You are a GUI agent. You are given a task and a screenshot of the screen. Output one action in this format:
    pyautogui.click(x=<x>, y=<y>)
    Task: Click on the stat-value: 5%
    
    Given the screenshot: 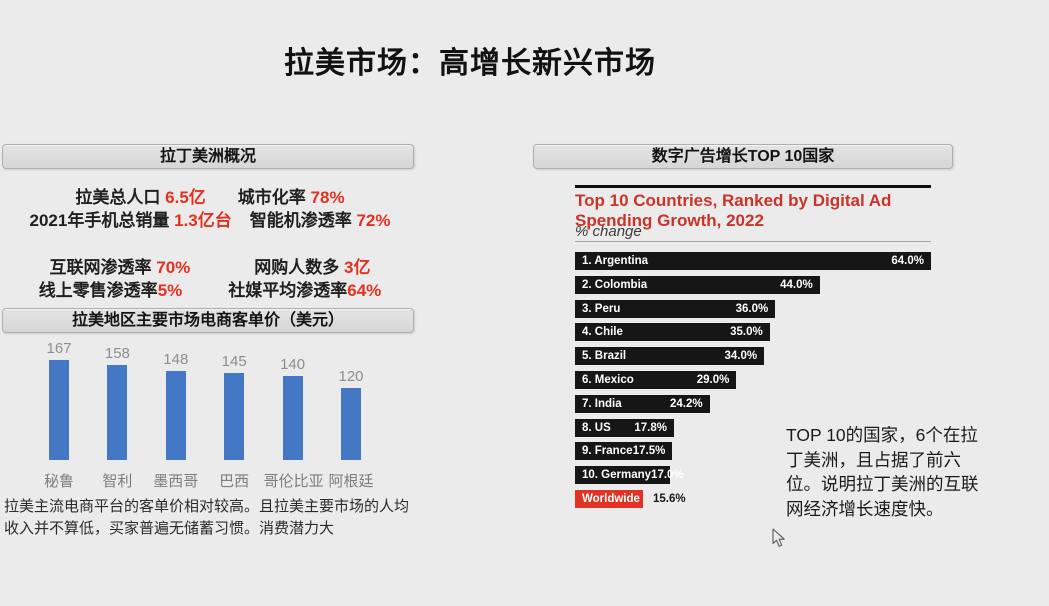 What is the action you would take?
    pyautogui.click(x=170, y=290)
    